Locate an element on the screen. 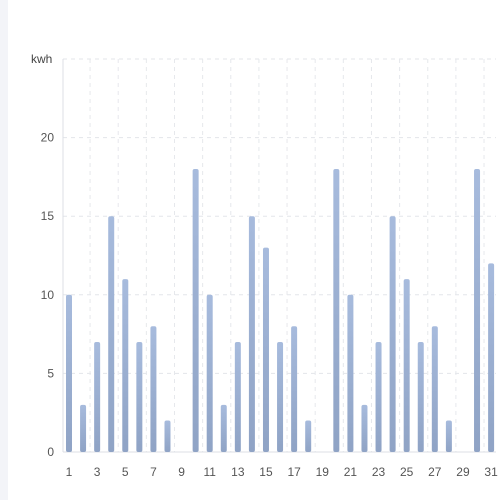  x-tick-label: 17 is located at coordinates (294, 472).